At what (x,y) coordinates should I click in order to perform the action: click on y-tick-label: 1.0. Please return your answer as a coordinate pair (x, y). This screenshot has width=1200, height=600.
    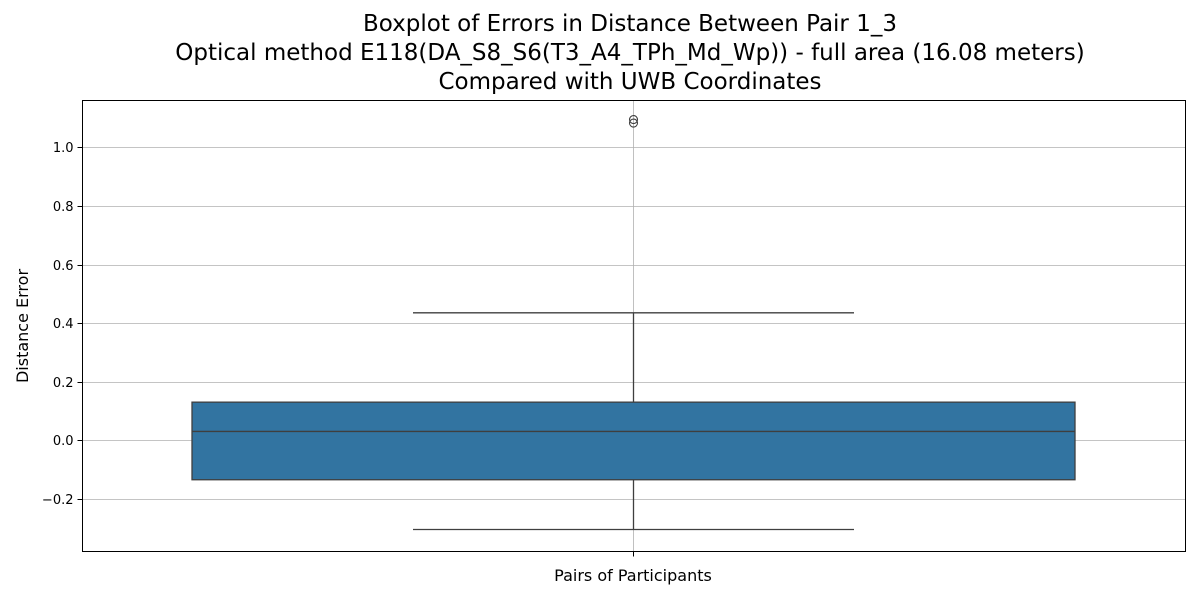
    Looking at the image, I should click on (63, 148).